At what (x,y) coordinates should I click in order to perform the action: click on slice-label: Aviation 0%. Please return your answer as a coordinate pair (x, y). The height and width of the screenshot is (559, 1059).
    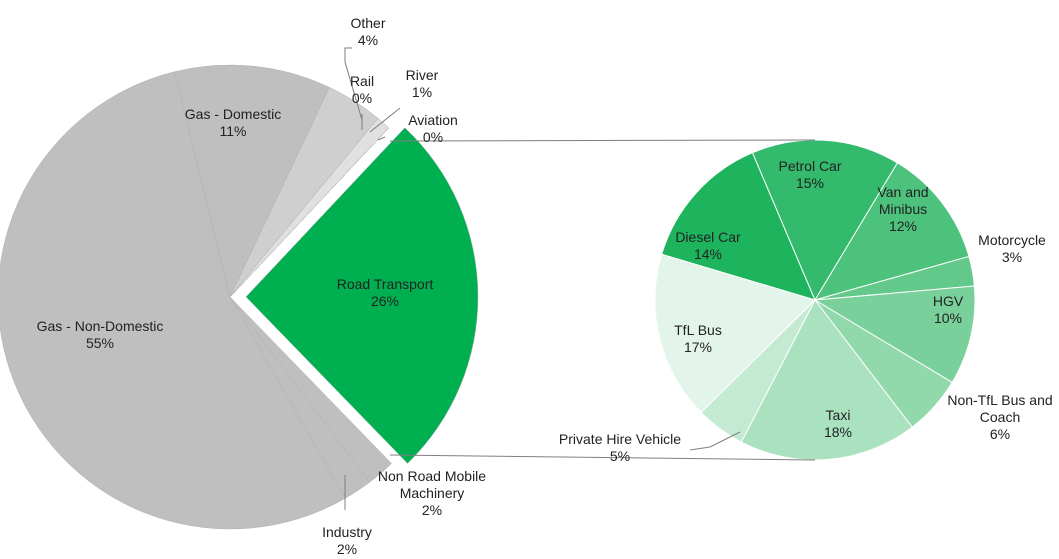
    Looking at the image, I should click on (433, 129).